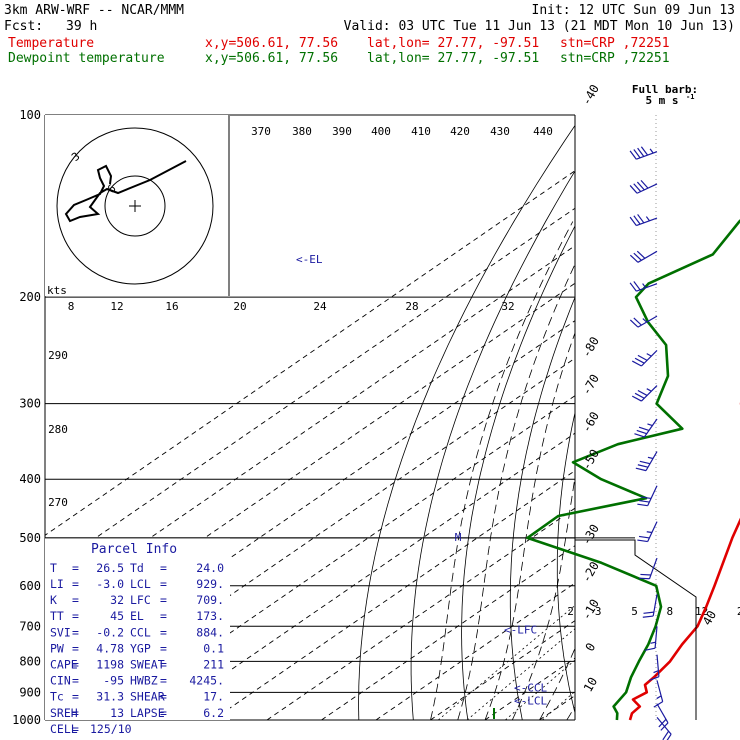  What do you see at coordinates (709, 618) in the screenshot?
I see `isotherm-label: 40` at bounding box center [709, 618].